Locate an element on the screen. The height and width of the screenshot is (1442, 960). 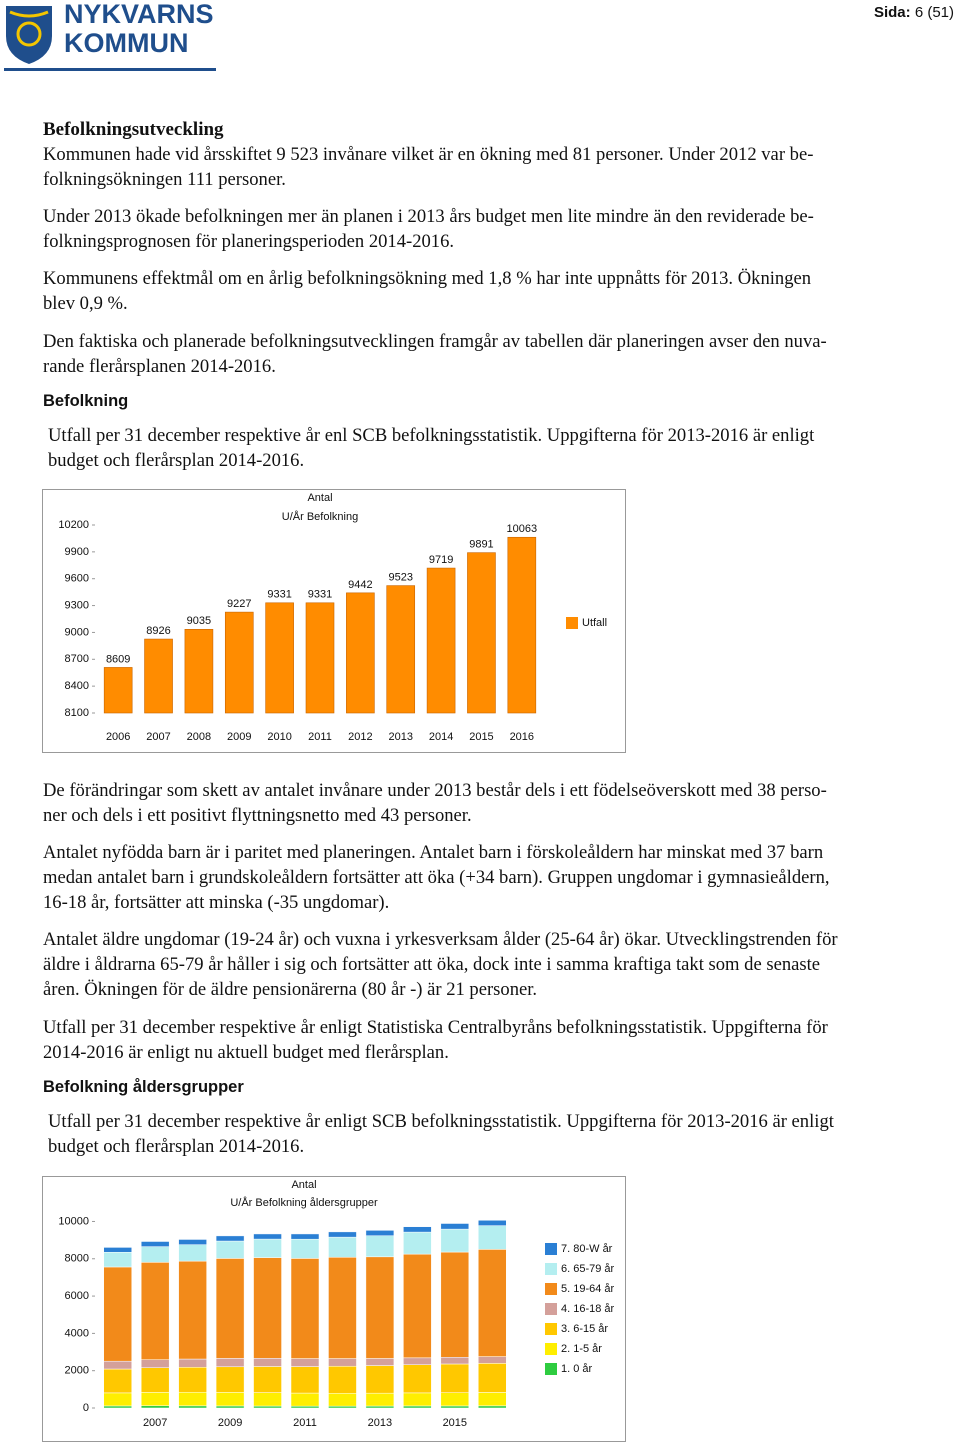
data-label: 9227 is located at coordinates (239, 604).